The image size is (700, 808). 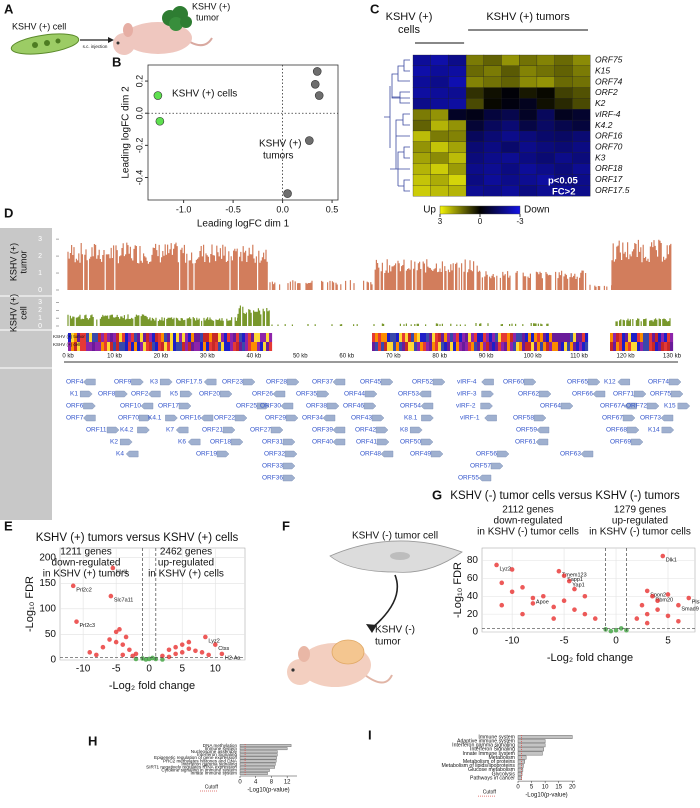 I want to click on gene-label: ORF44, so click(x=354, y=394).